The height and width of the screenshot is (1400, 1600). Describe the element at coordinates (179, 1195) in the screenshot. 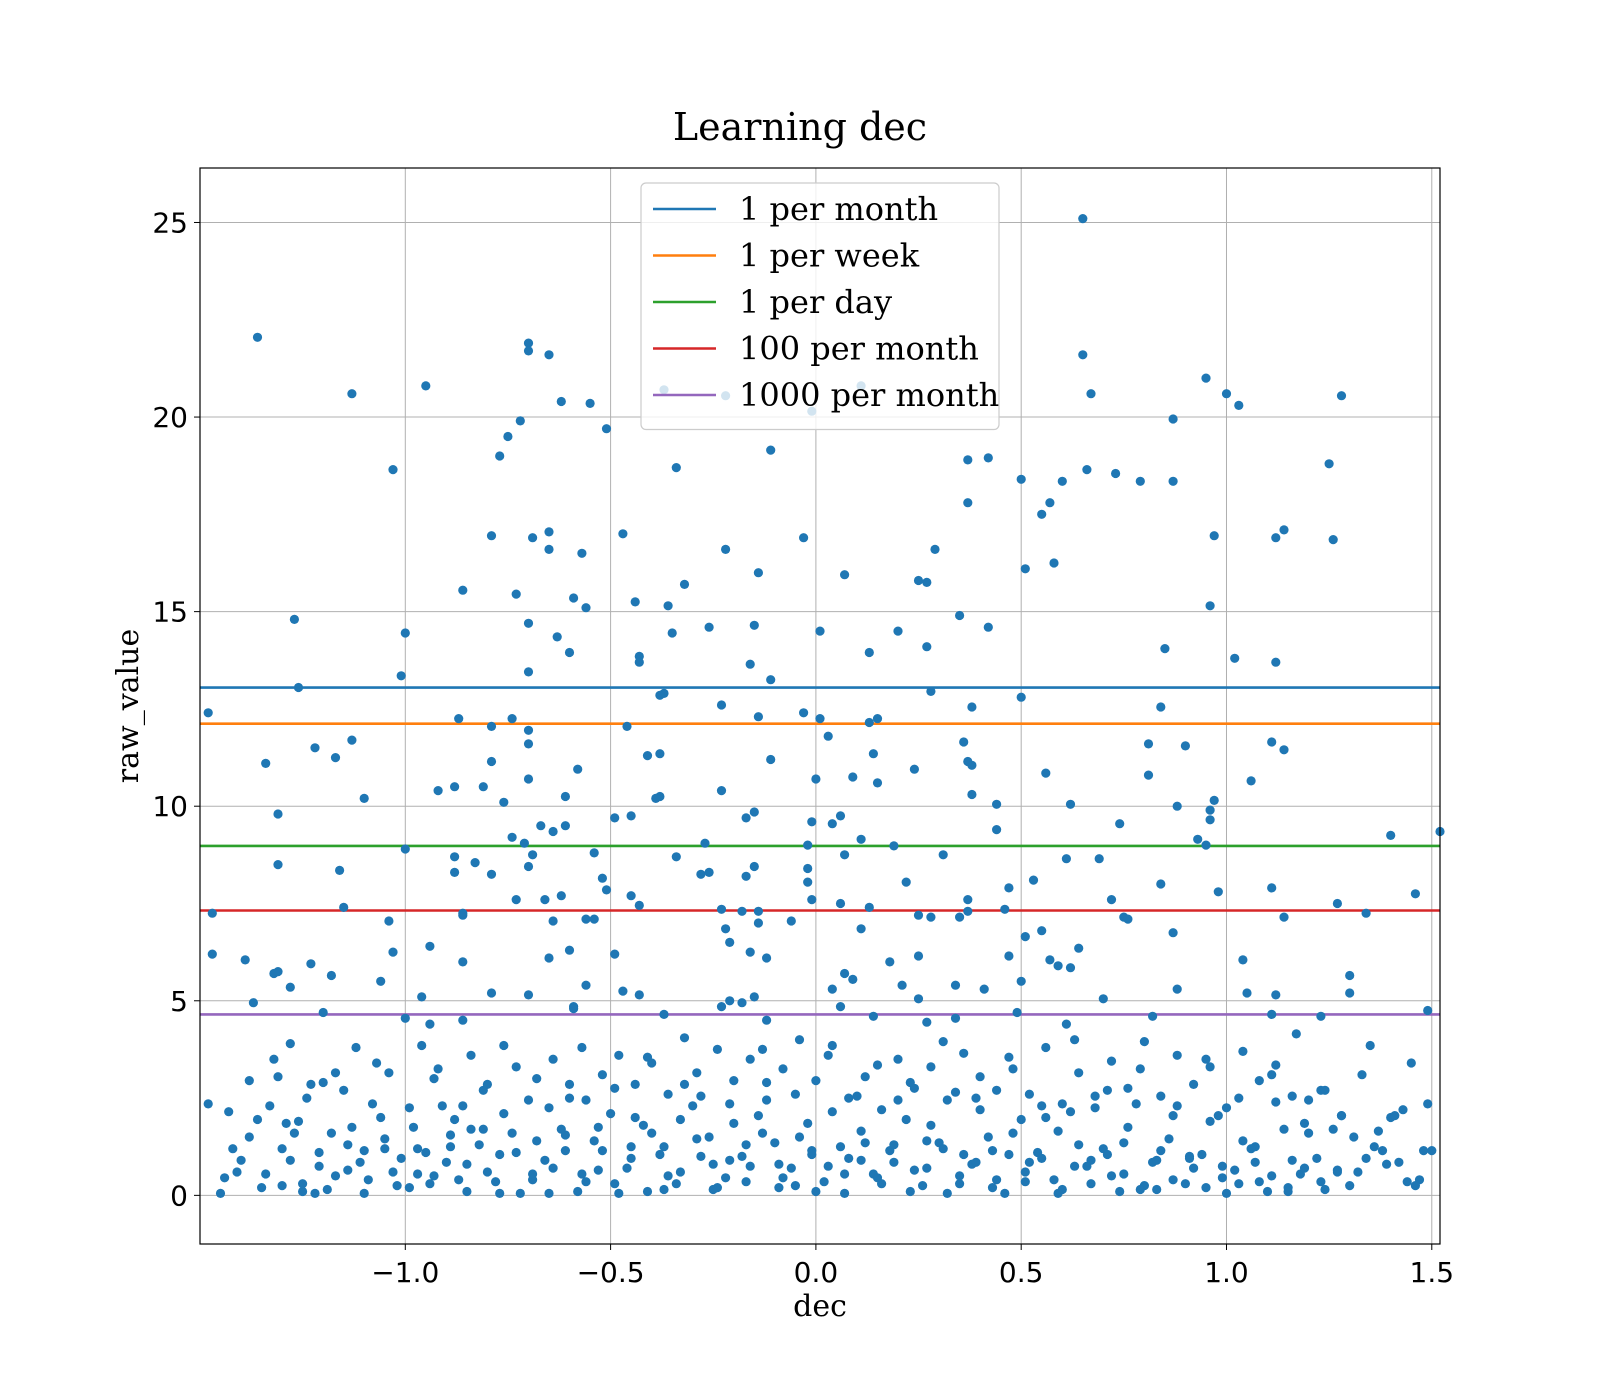

I see `y-tick-label: 0` at that location.